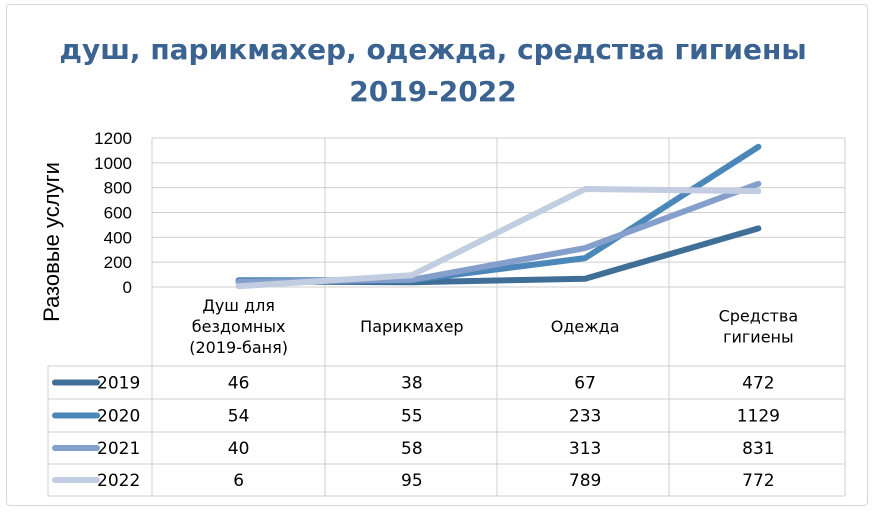 The image size is (876, 512). What do you see at coordinates (238, 305) in the screenshot?
I see `category-label-line: Душ для` at bounding box center [238, 305].